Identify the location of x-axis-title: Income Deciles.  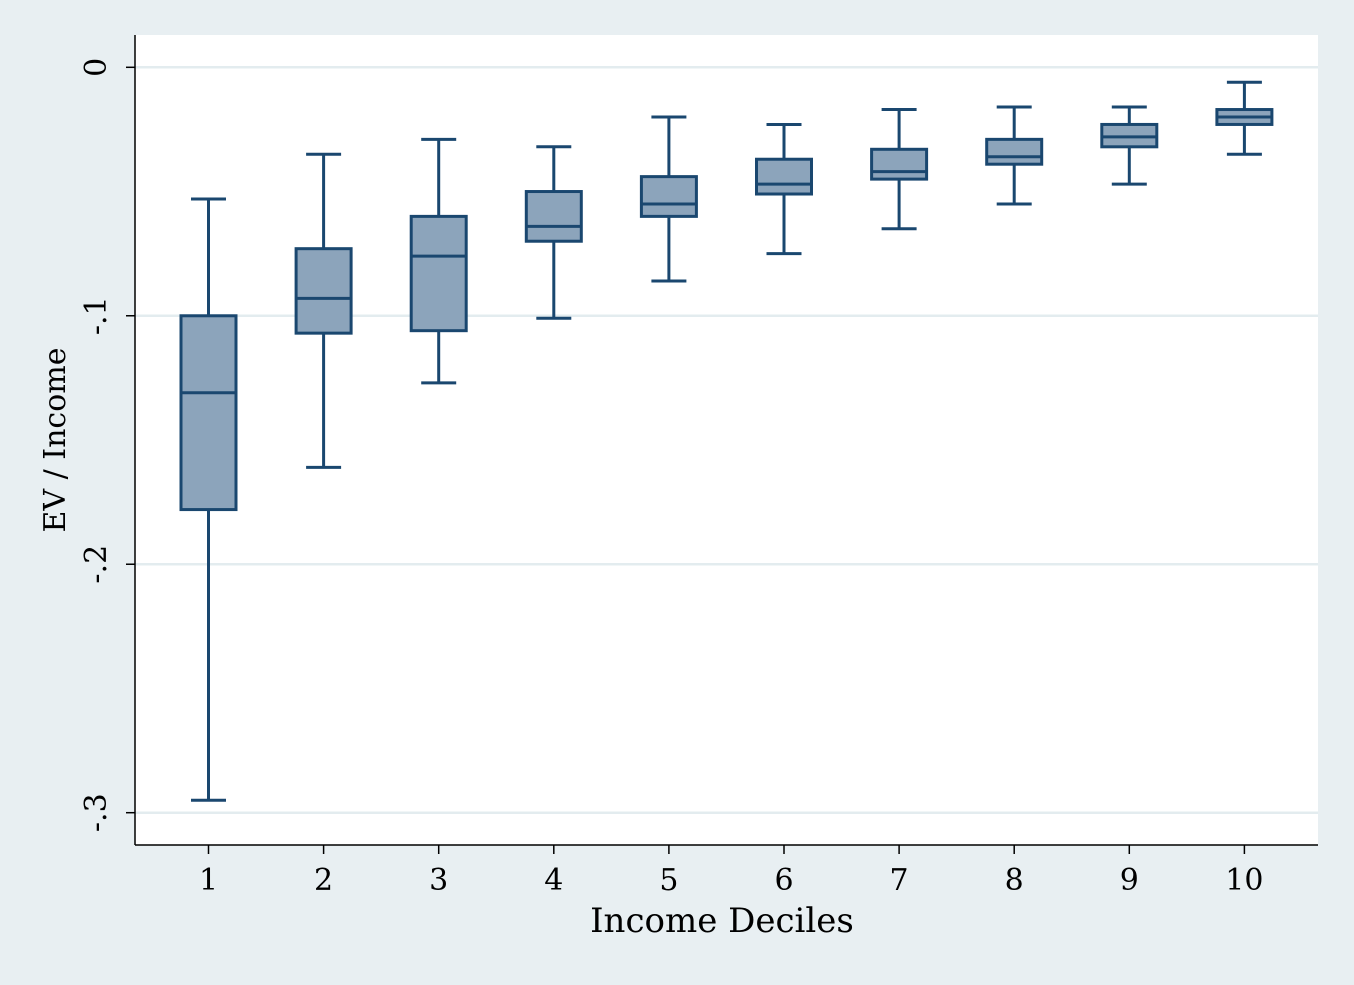
(722, 921).